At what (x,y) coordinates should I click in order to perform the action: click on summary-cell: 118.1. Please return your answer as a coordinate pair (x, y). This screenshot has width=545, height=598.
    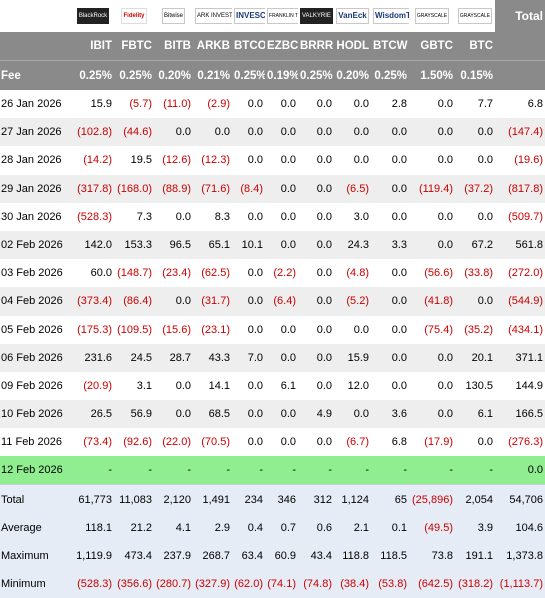
    Looking at the image, I should click on (93, 527).